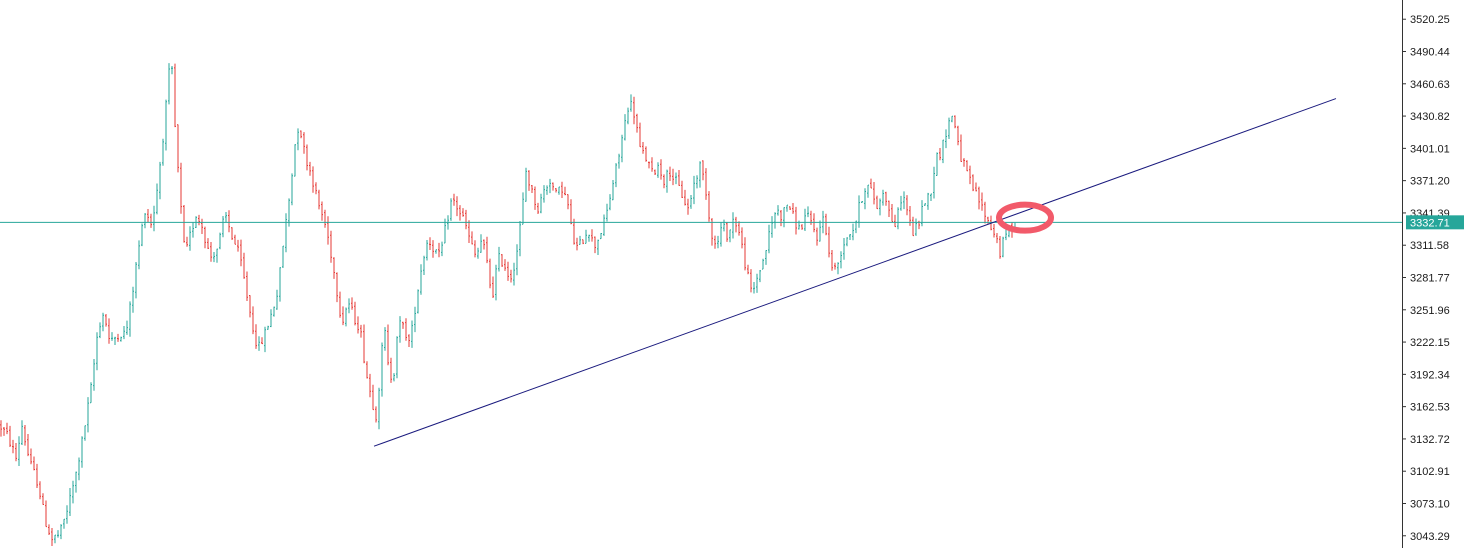 The width and height of the screenshot is (1475, 548). What do you see at coordinates (1430, 223) in the screenshot?
I see `current-price-label: 3332.71` at bounding box center [1430, 223].